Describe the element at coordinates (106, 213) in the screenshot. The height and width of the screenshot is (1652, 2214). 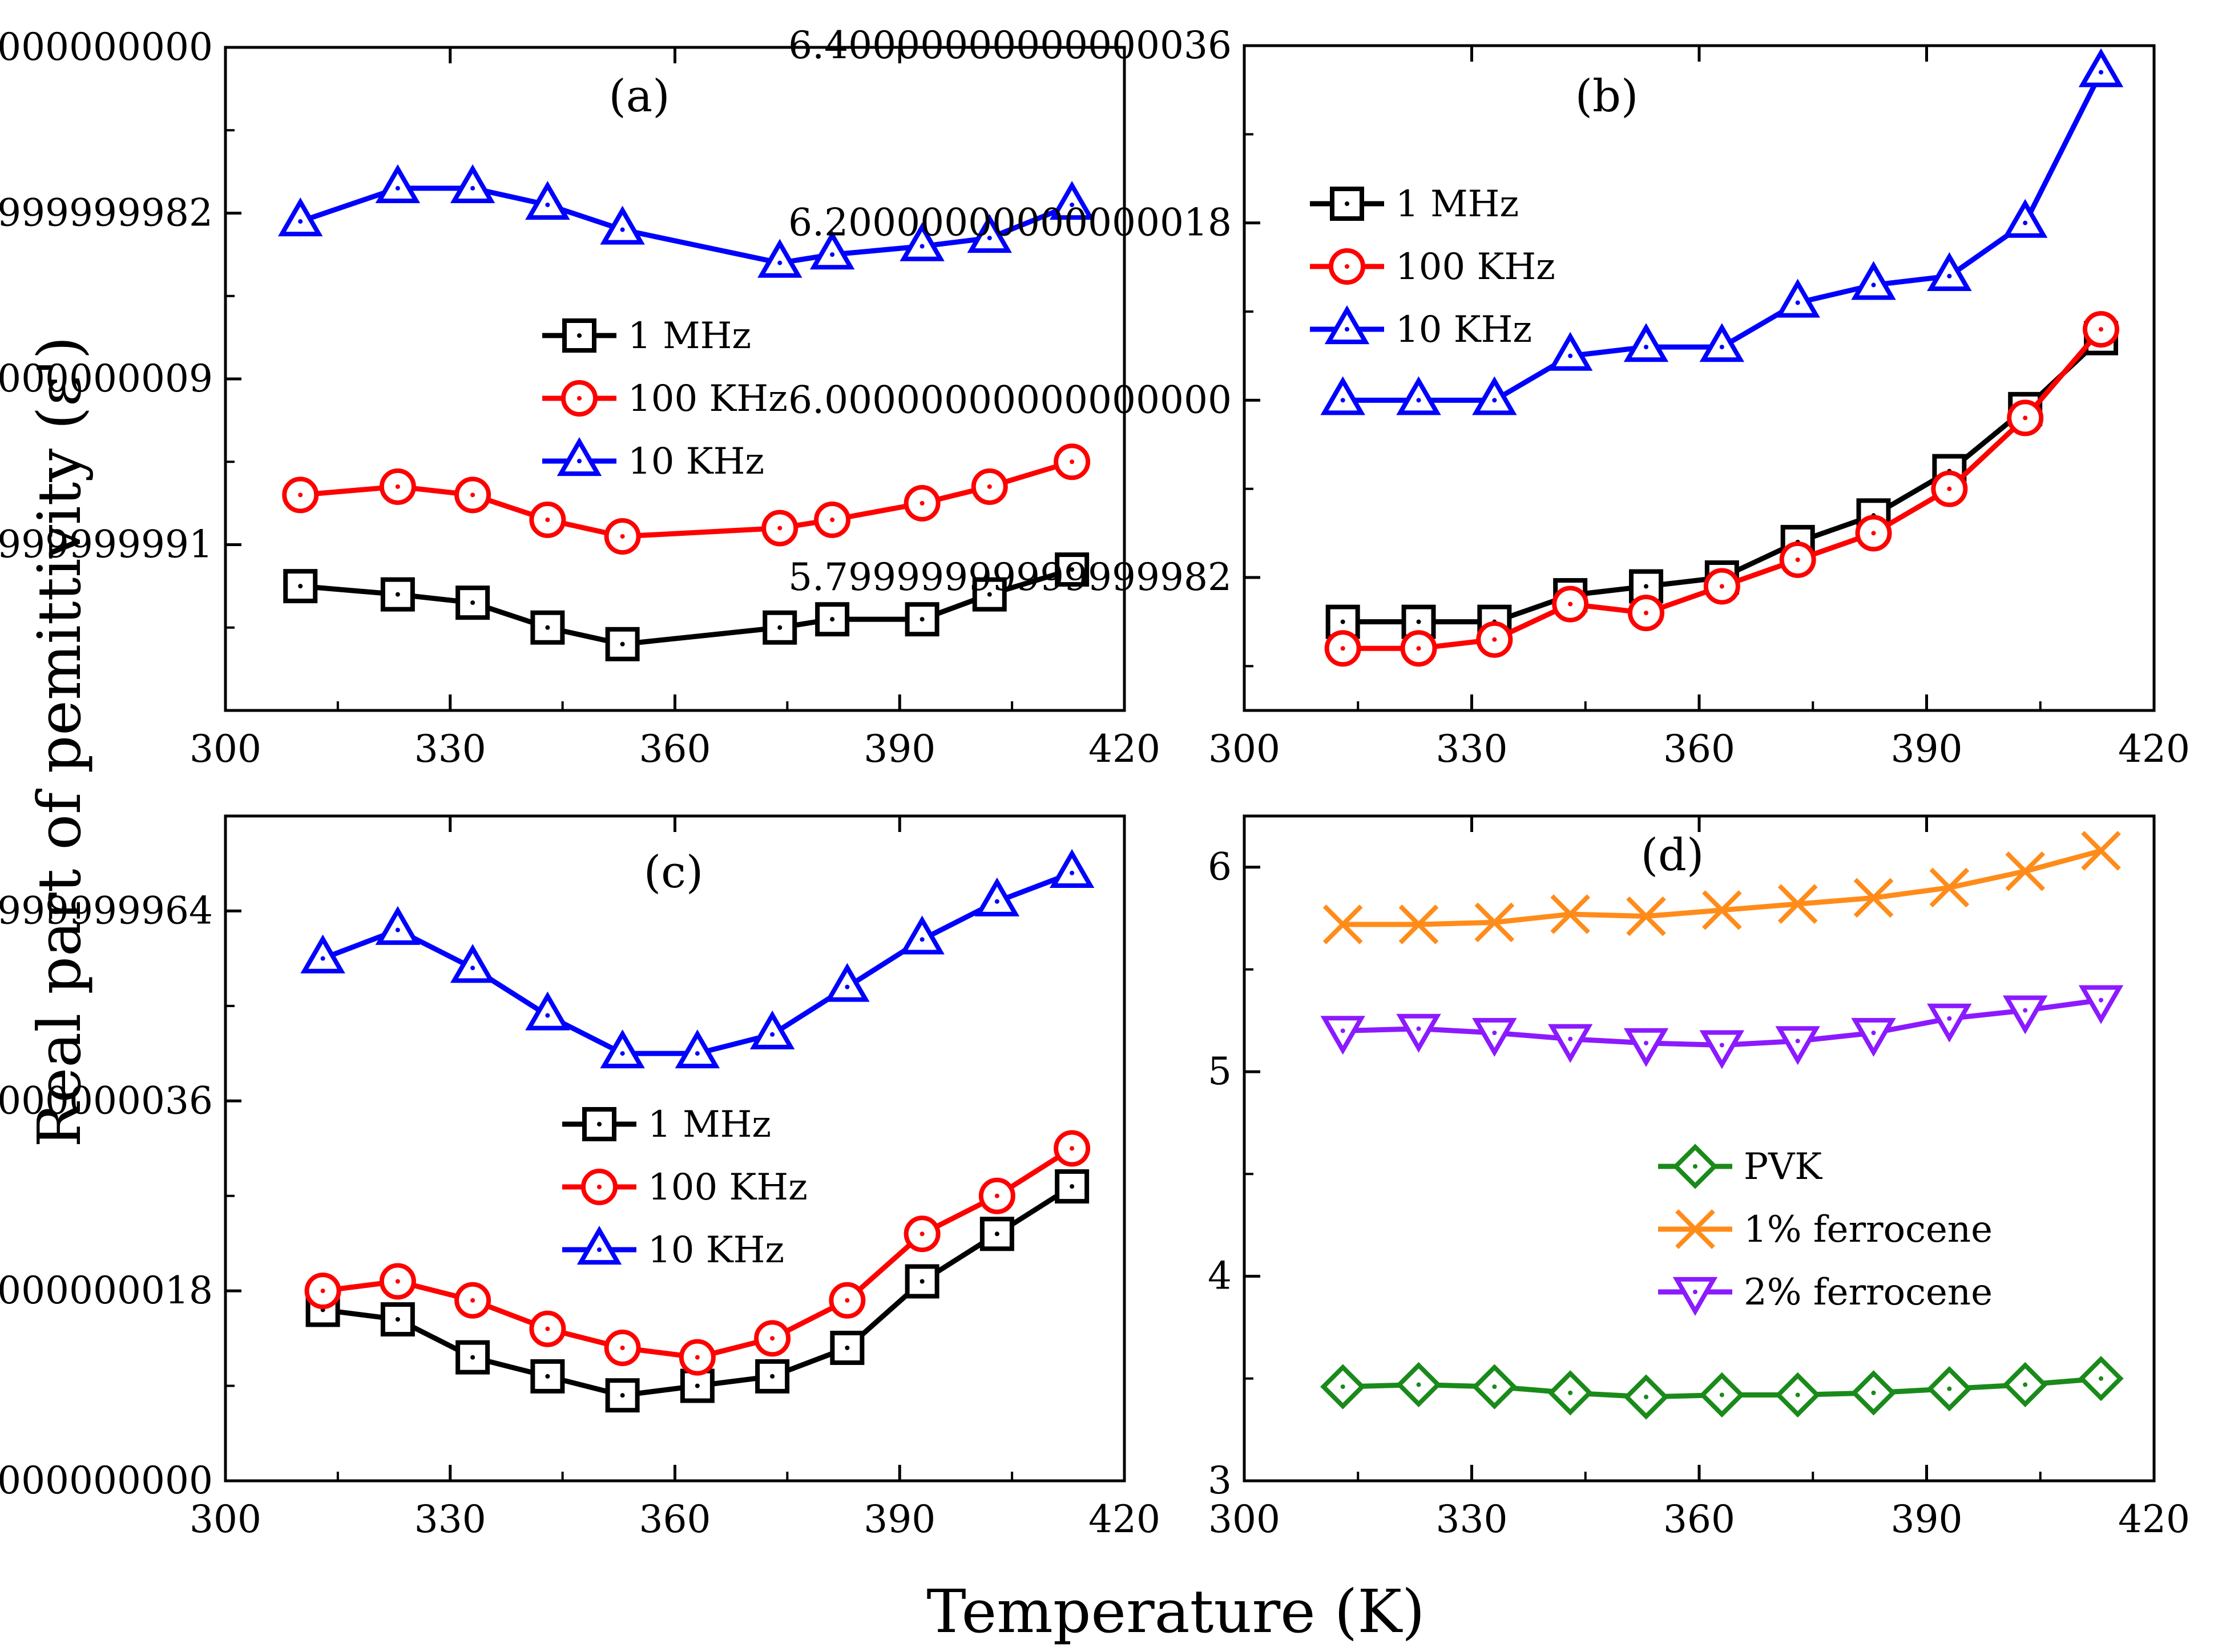
I see `y-tick-label: 3.79999999999999982` at that location.